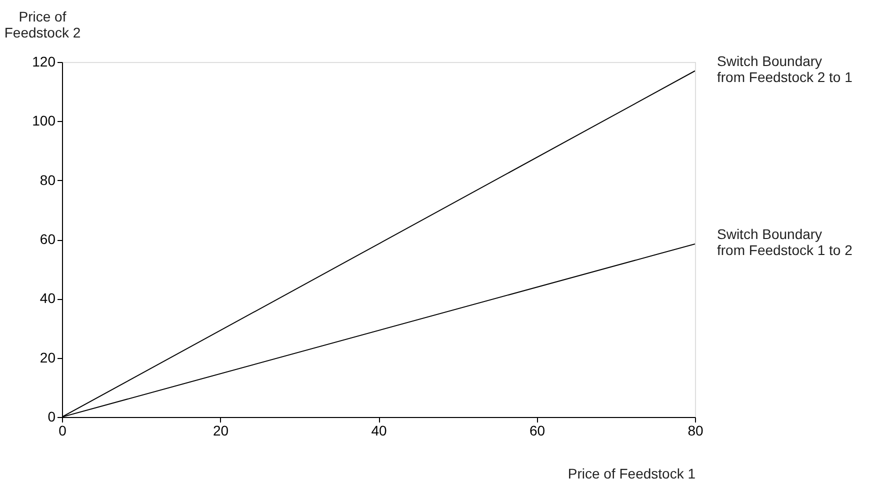  Describe the element at coordinates (632, 474) in the screenshot. I see `x-axis-title: Price of Feedstock 1` at that location.